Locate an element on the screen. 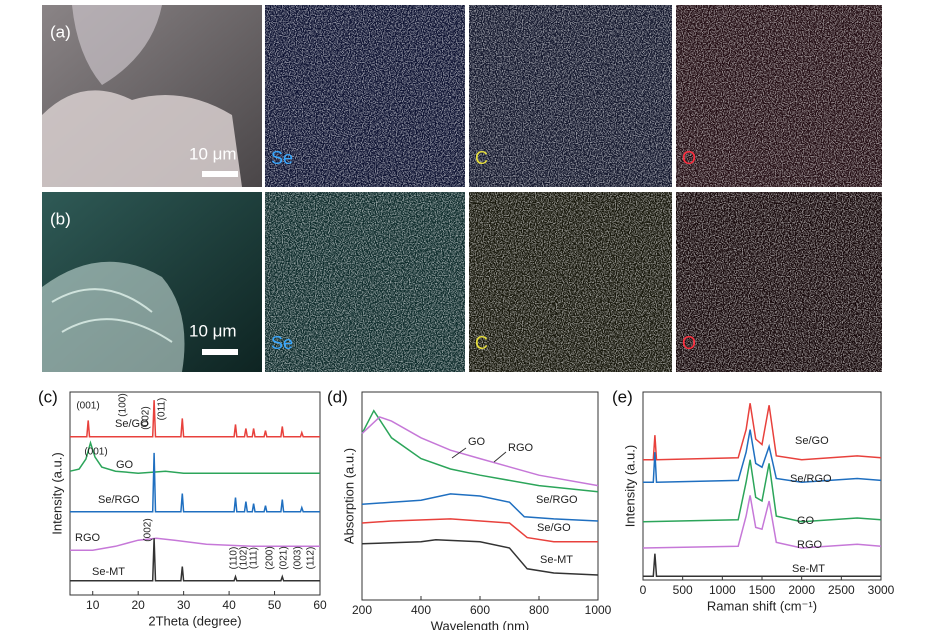 The height and width of the screenshot is (630, 935). x-tick-label: 10 is located at coordinates (93, 605).